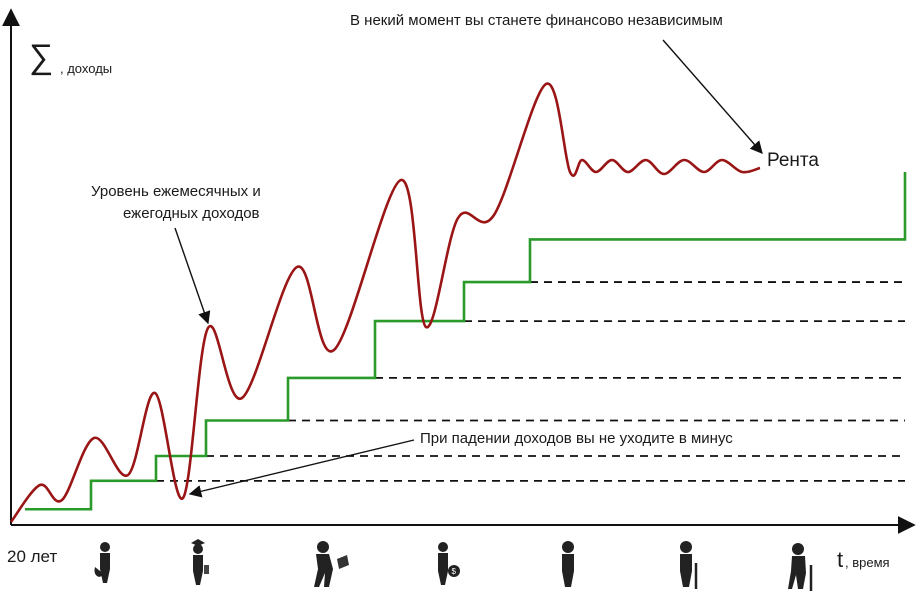 Image resolution: width=923 pixels, height=598 pixels. Describe the element at coordinates (568, 564) in the screenshot. I see `middle-aged-figure-icon` at that location.